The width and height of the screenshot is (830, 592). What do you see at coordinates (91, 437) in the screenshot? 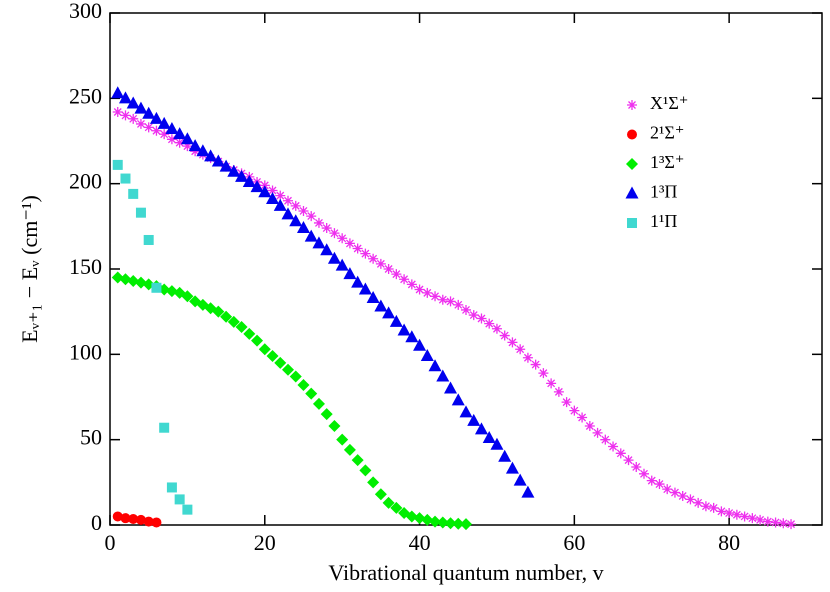
I see `y-tick-label: 50` at bounding box center [91, 437].